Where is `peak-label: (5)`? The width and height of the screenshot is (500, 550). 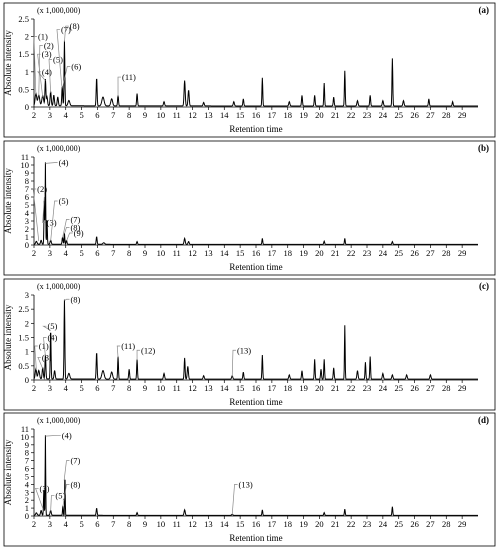
peak-label: (5) is located at coordinates (52, 326).